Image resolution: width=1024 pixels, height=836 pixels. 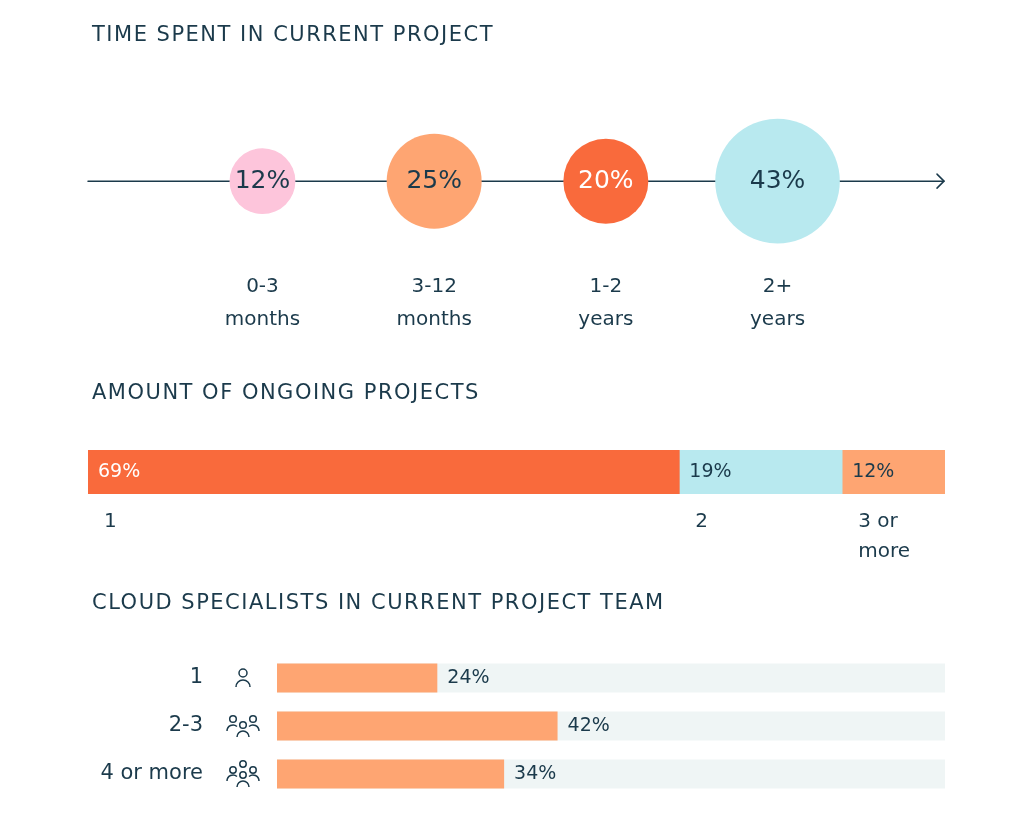 What do you see at coordinates (606, 179) in the screenshot?
I see `data-label: 20%` at bounding box center [606, 179].